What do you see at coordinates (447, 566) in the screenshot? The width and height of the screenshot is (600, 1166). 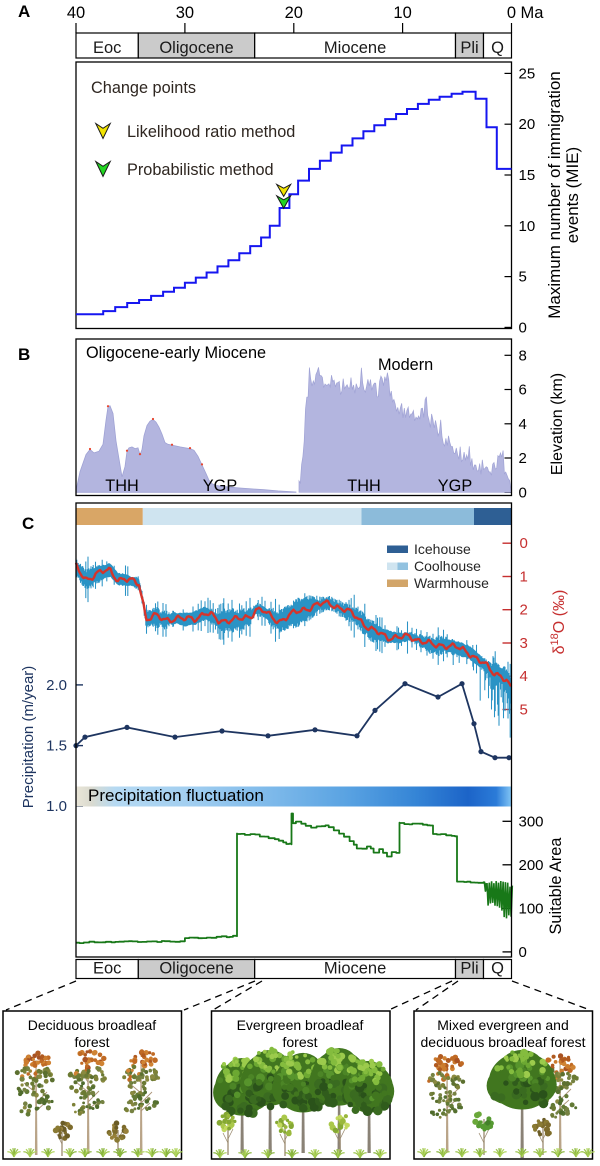 I see `svg-text: Coolhouse` at bounding box center [447, 566].